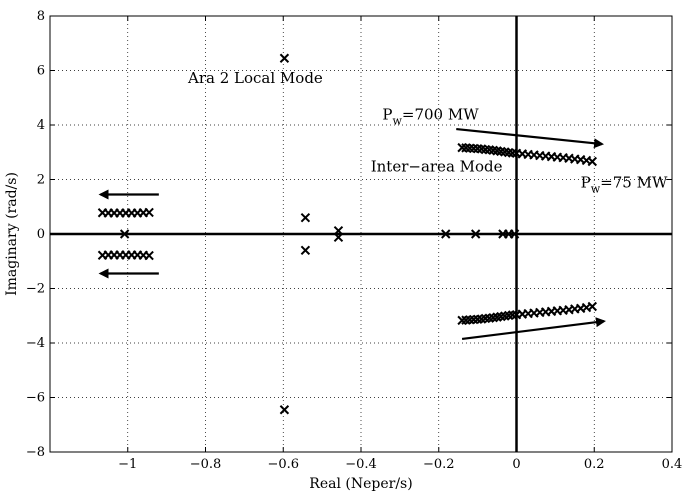 Image resolution: width=684 pixels, height=496 pixels. I want to click on y-tick-label: −2, so click(35, 289).